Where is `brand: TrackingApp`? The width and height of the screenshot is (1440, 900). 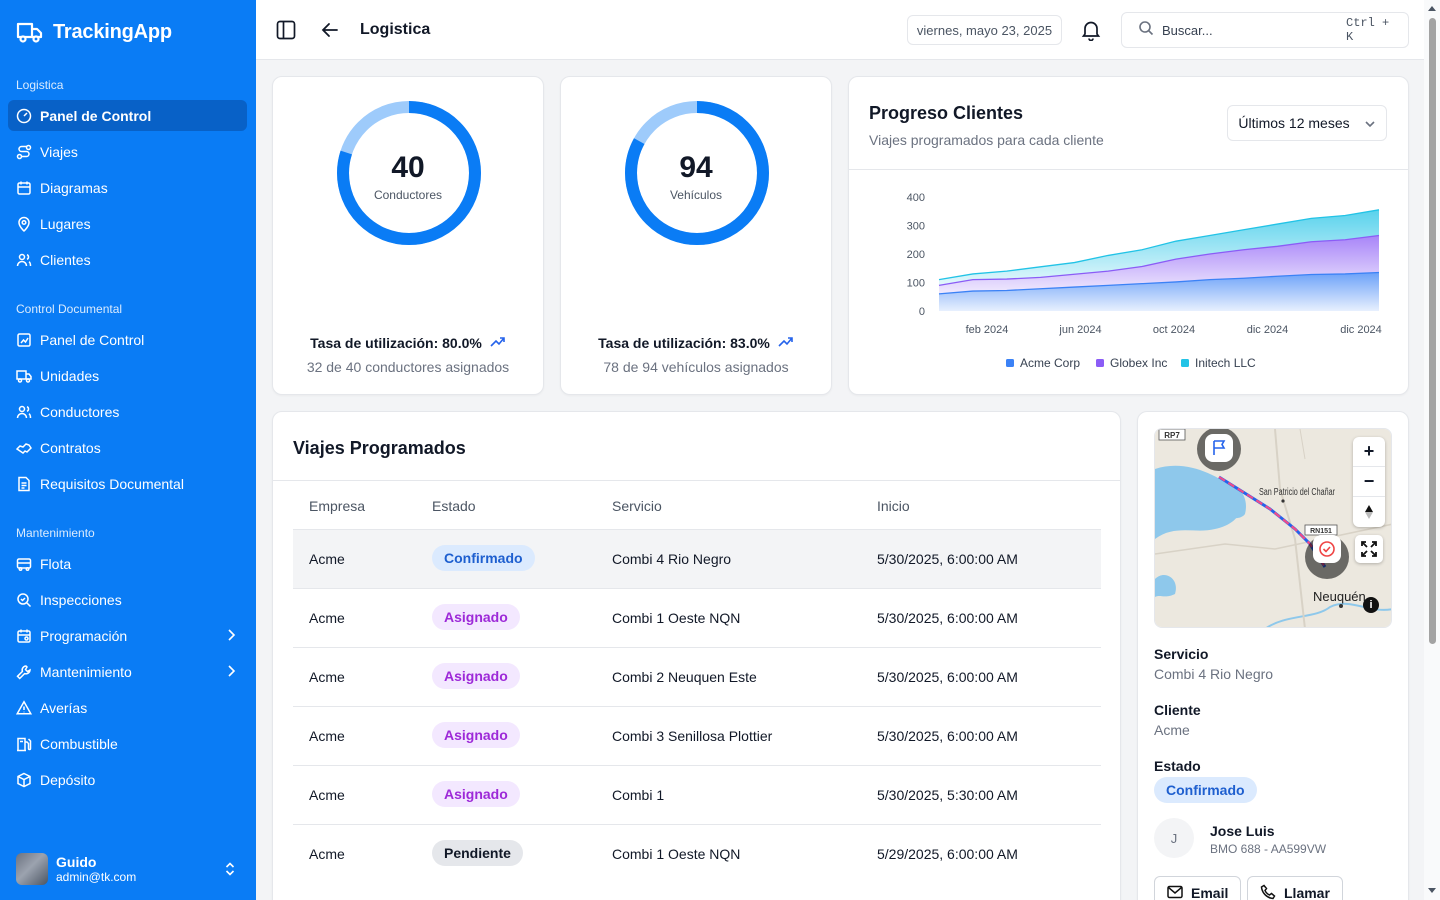 brand: TrackingApp is located at coordinates (94, 32).